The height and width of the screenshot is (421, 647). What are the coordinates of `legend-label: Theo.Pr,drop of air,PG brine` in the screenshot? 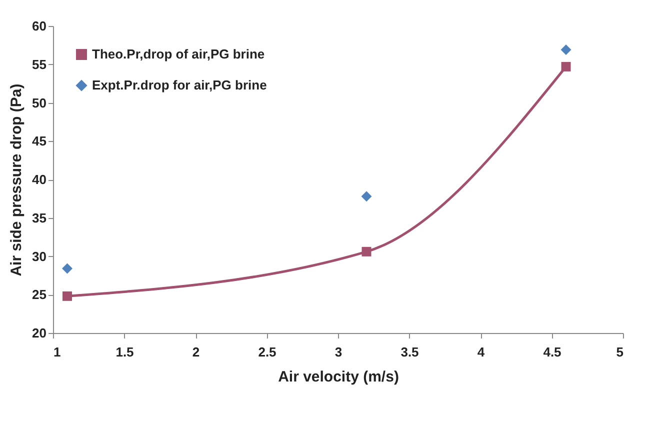 It's located at (178, 54).